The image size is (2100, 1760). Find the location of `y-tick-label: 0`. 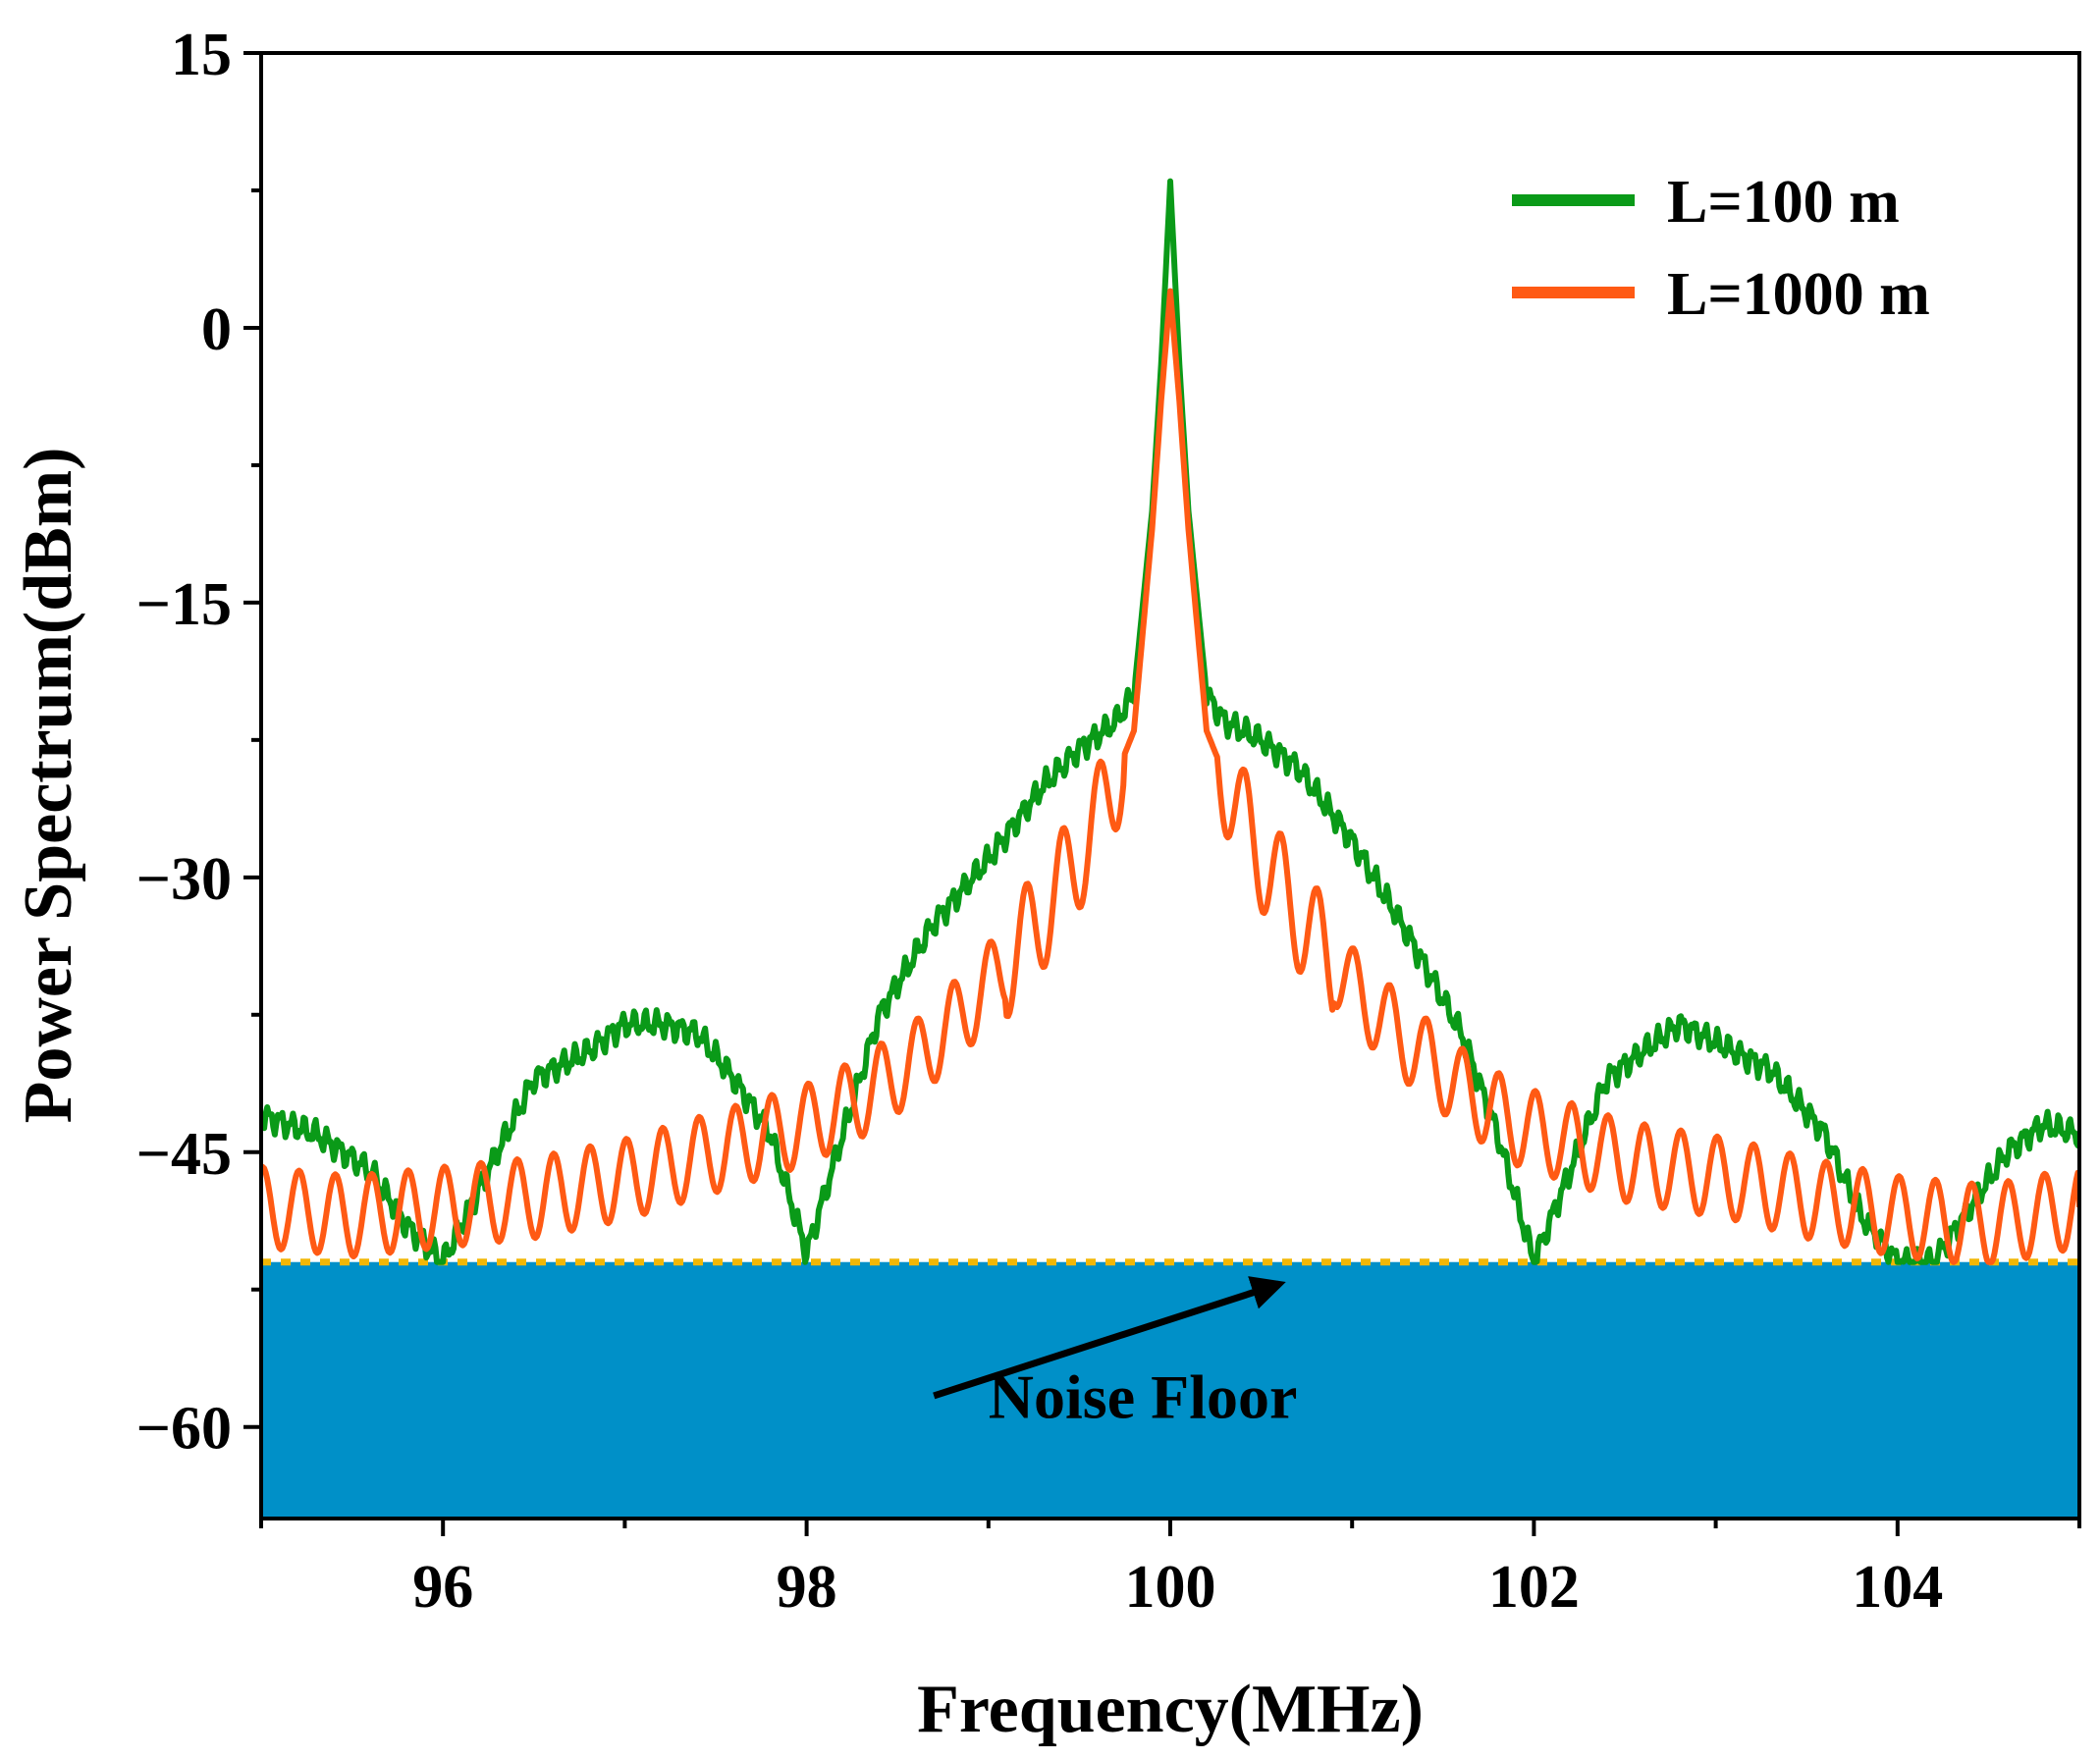

y-tick-label: 0 is located at coordinates (216, 329).